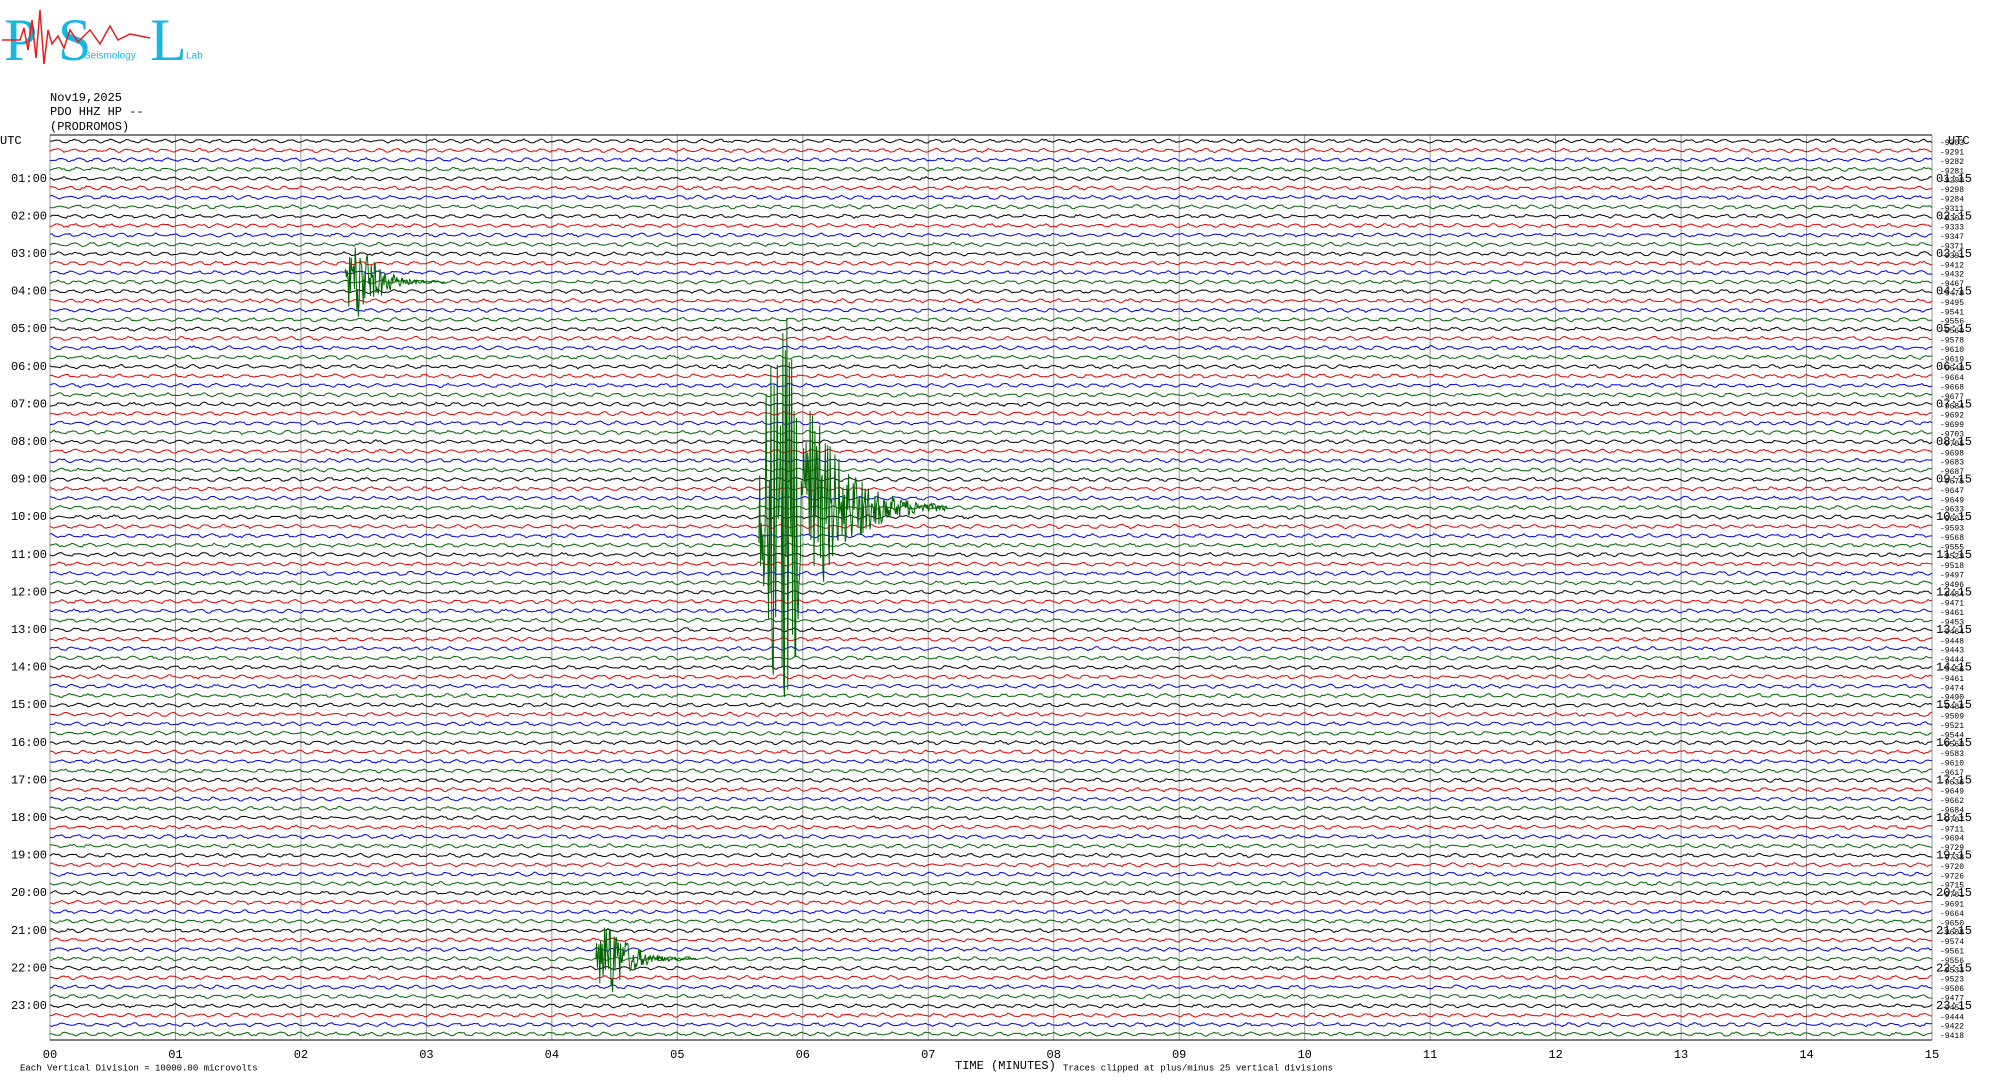 This screenshot has height=1080, width=2010. I want to click on trace-label: -9333, so click(1952, 228).